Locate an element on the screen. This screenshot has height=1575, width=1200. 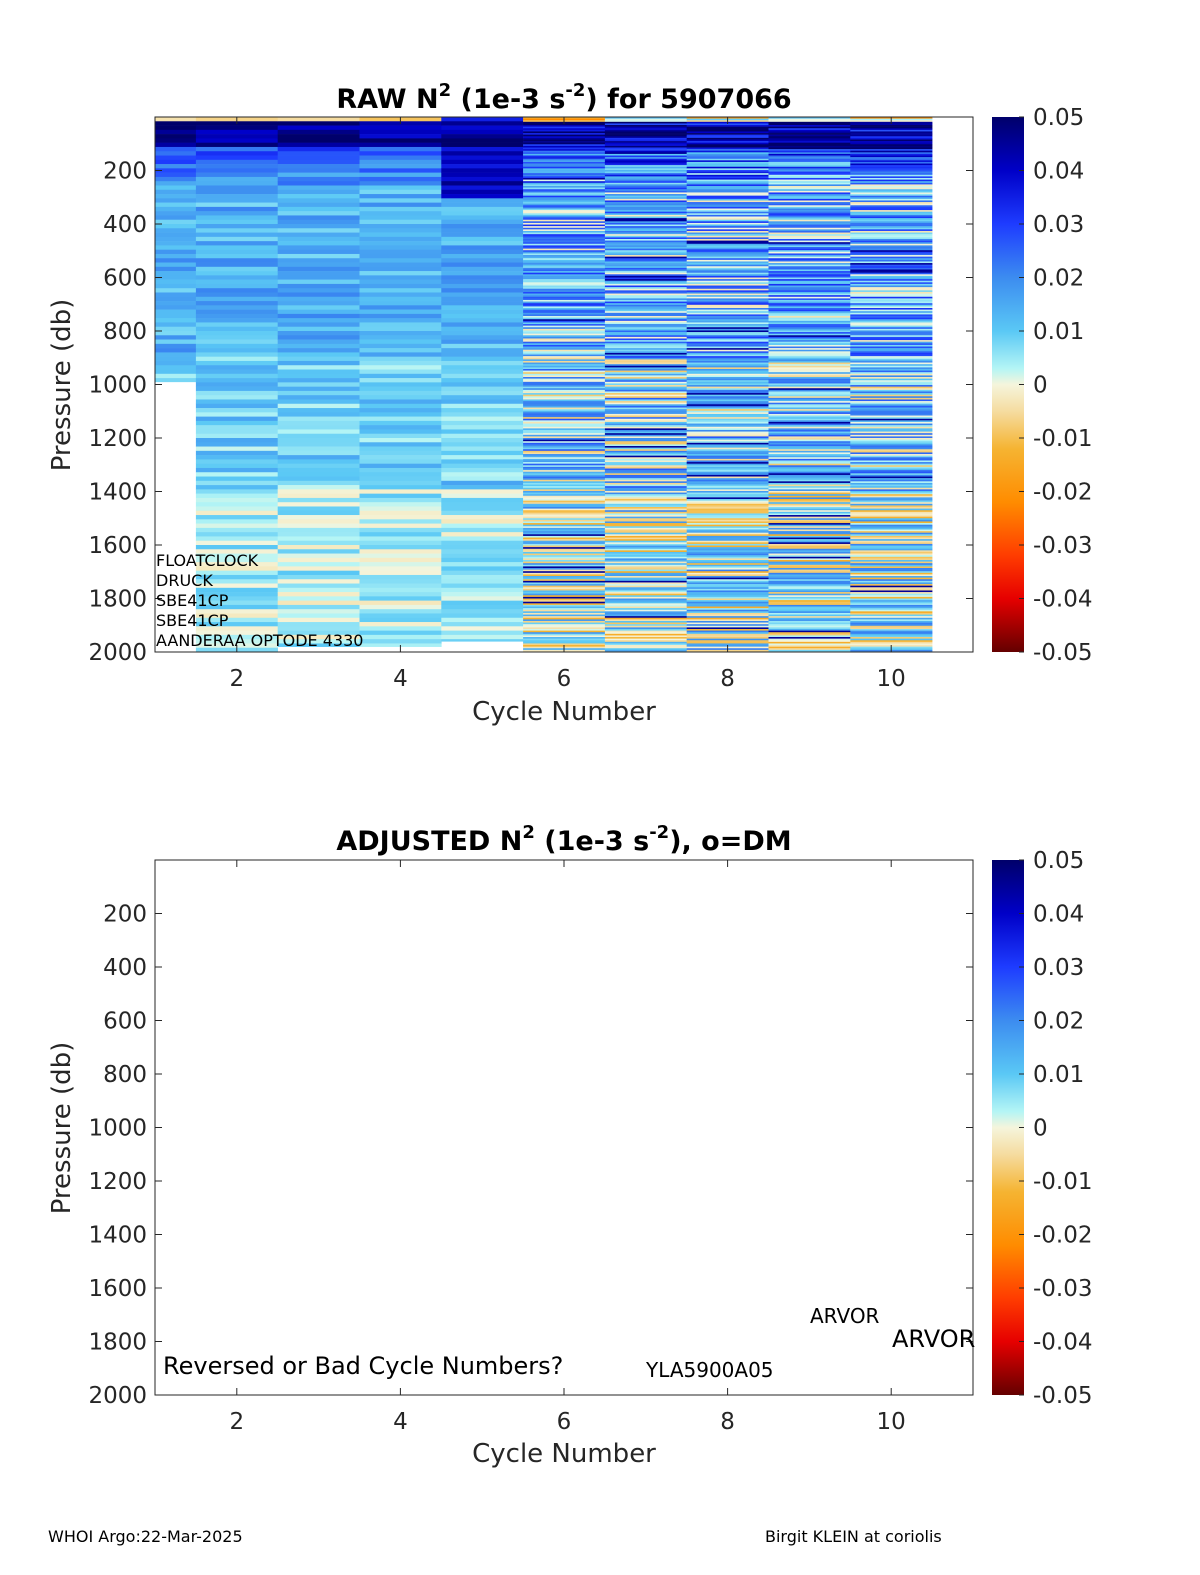
sensor-label-sbe41cp-2: SBE41CP is located at coordinates (192, 620).